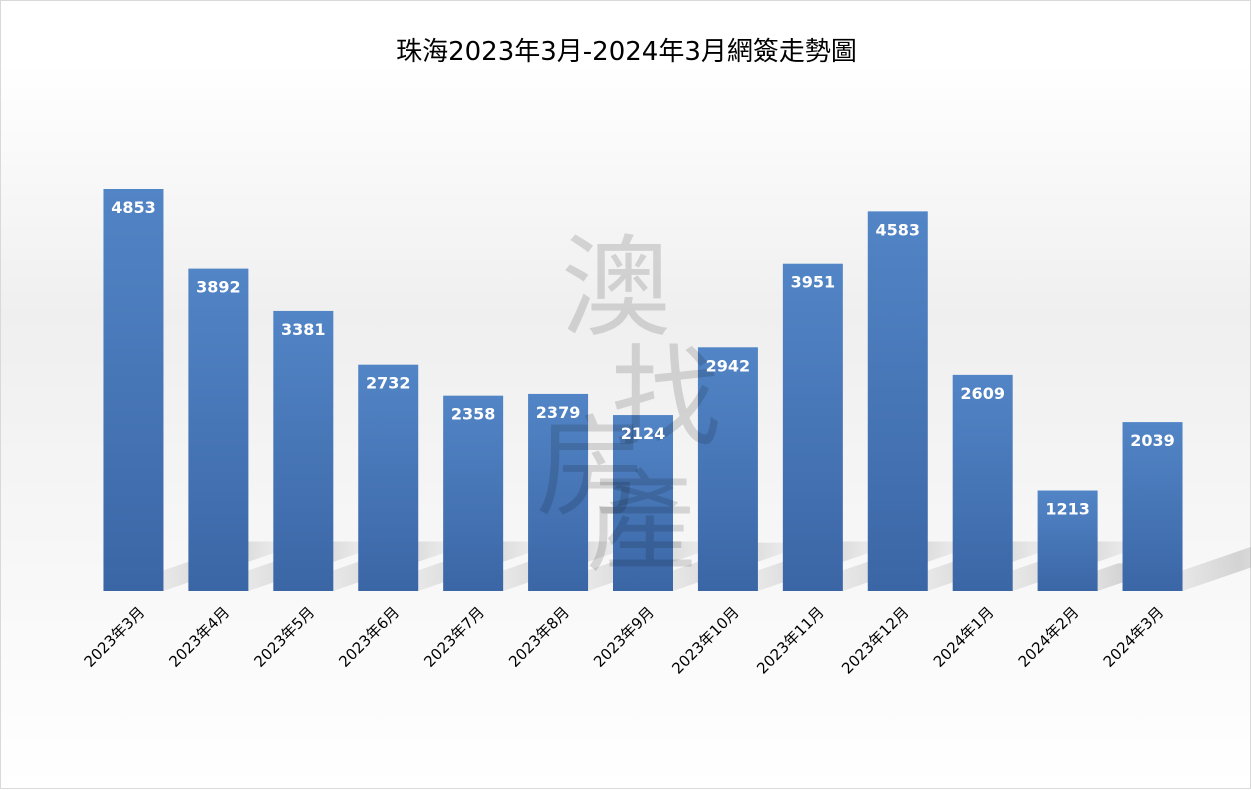 The height and width of the screenshot is (790, 1251). I want to click on data-label: 2942, so click(728, 365).